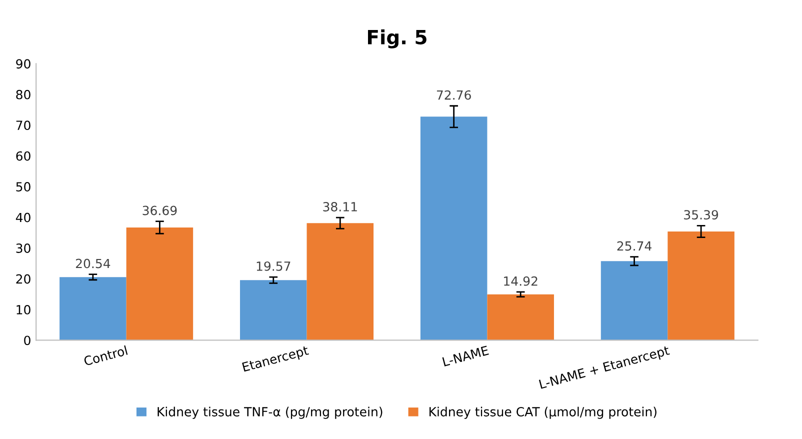 The width and height of the screenshot is (802, 439). What do you see at coordinates (701, 215) in the screenshot?
I see `data-label: 35.39` at bounding box center [701, 215].